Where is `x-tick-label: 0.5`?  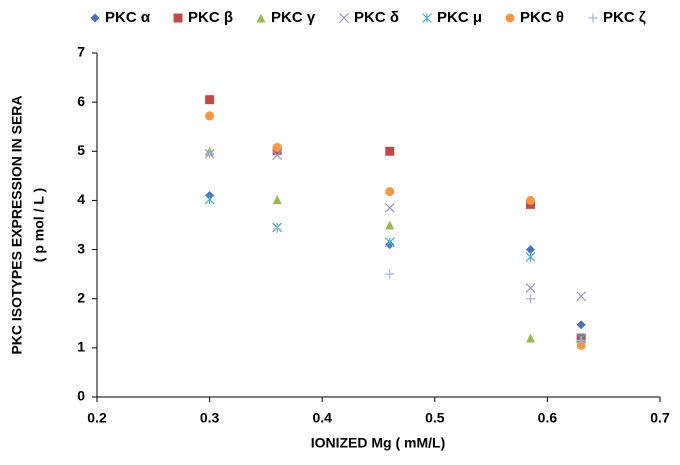 x-tick-label: 0.5 is located at coordinates (435, 418).